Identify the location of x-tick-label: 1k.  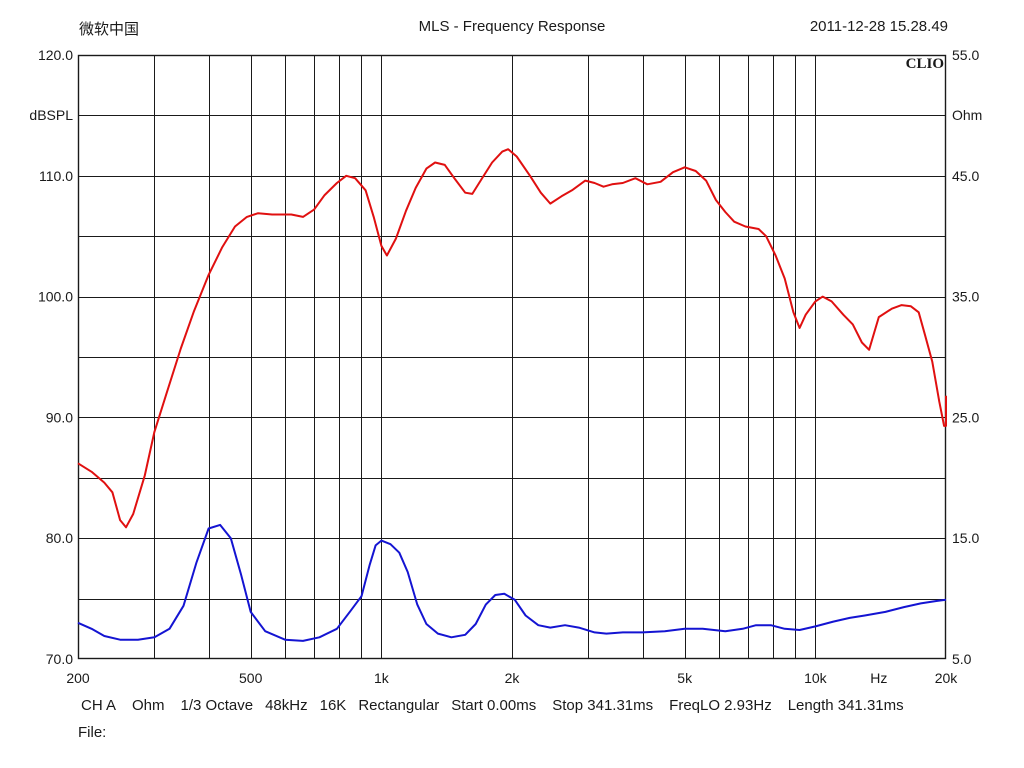
(382, 678).